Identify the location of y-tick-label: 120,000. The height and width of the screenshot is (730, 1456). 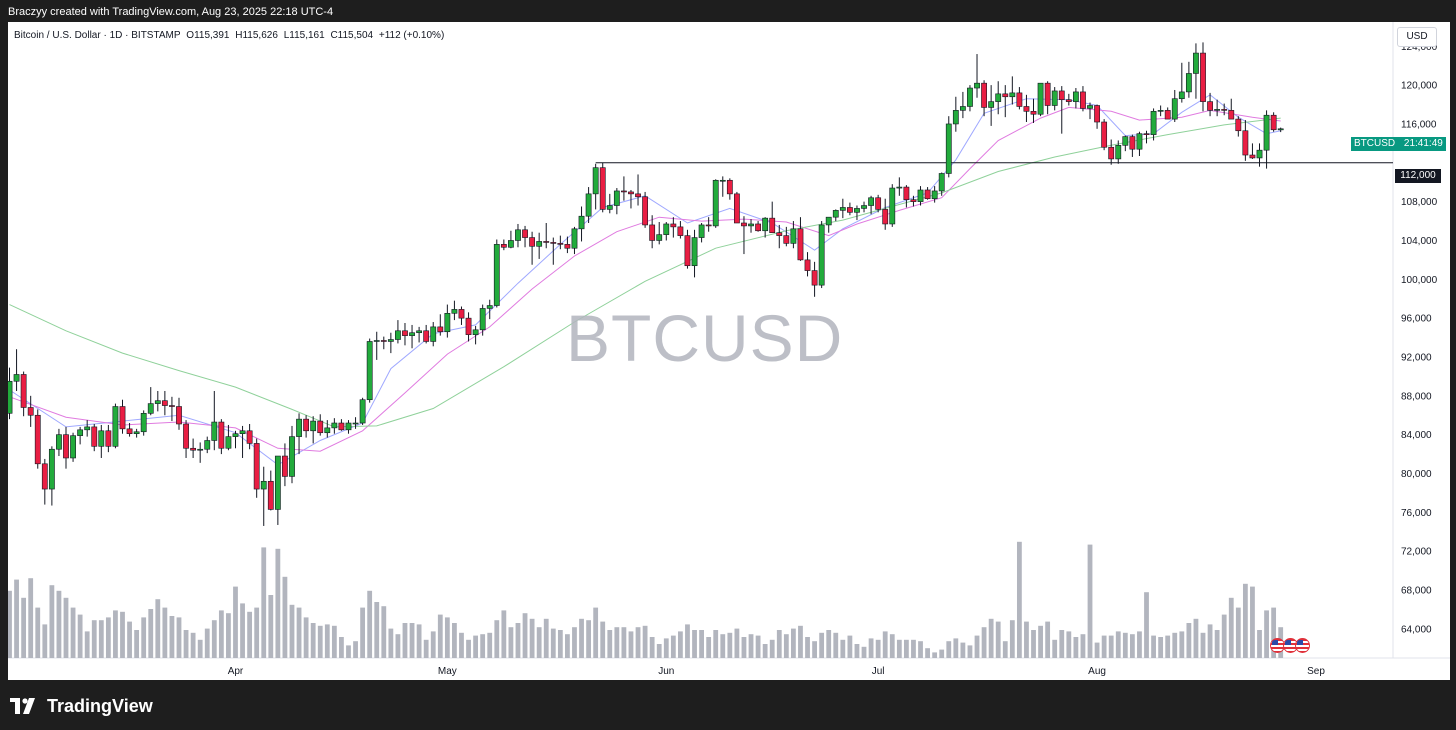
(1419, 86).